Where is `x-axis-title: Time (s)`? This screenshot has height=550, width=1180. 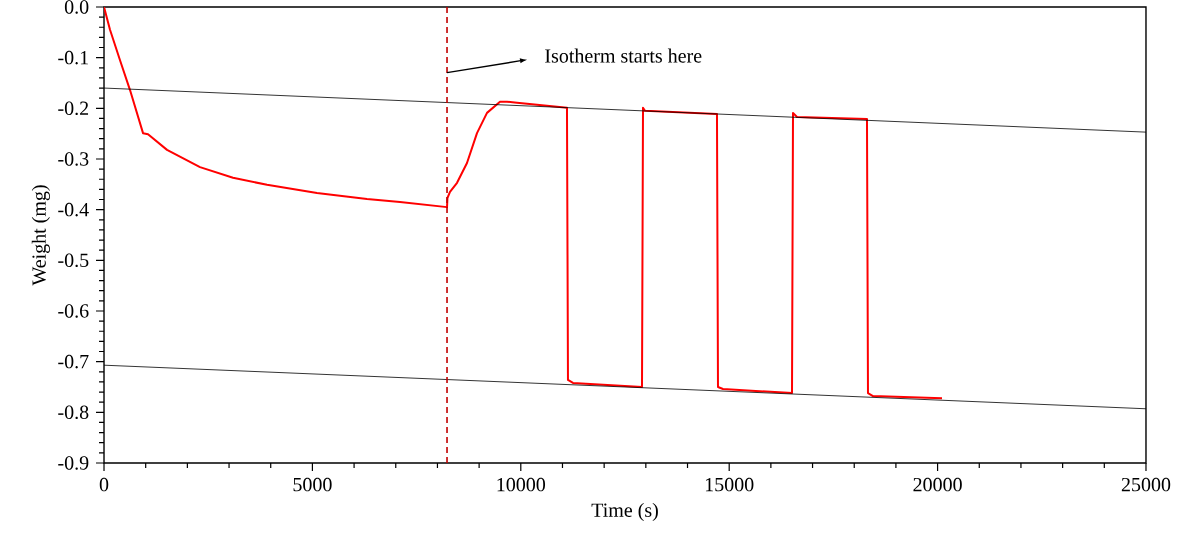 x-axis-title: Time (s) is located at coordinates (624, 512).